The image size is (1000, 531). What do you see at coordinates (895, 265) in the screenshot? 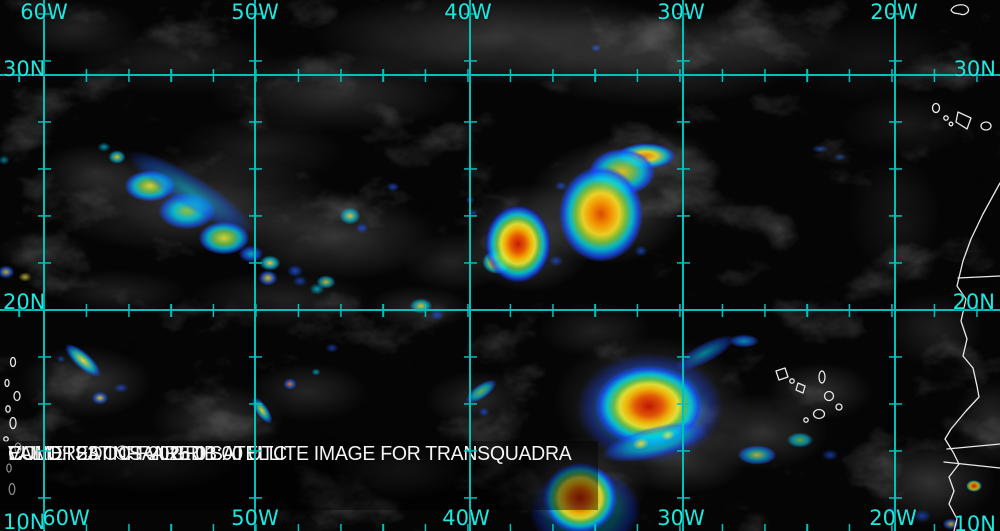
I see `gridline-20w` at bounding box center [895, 265].